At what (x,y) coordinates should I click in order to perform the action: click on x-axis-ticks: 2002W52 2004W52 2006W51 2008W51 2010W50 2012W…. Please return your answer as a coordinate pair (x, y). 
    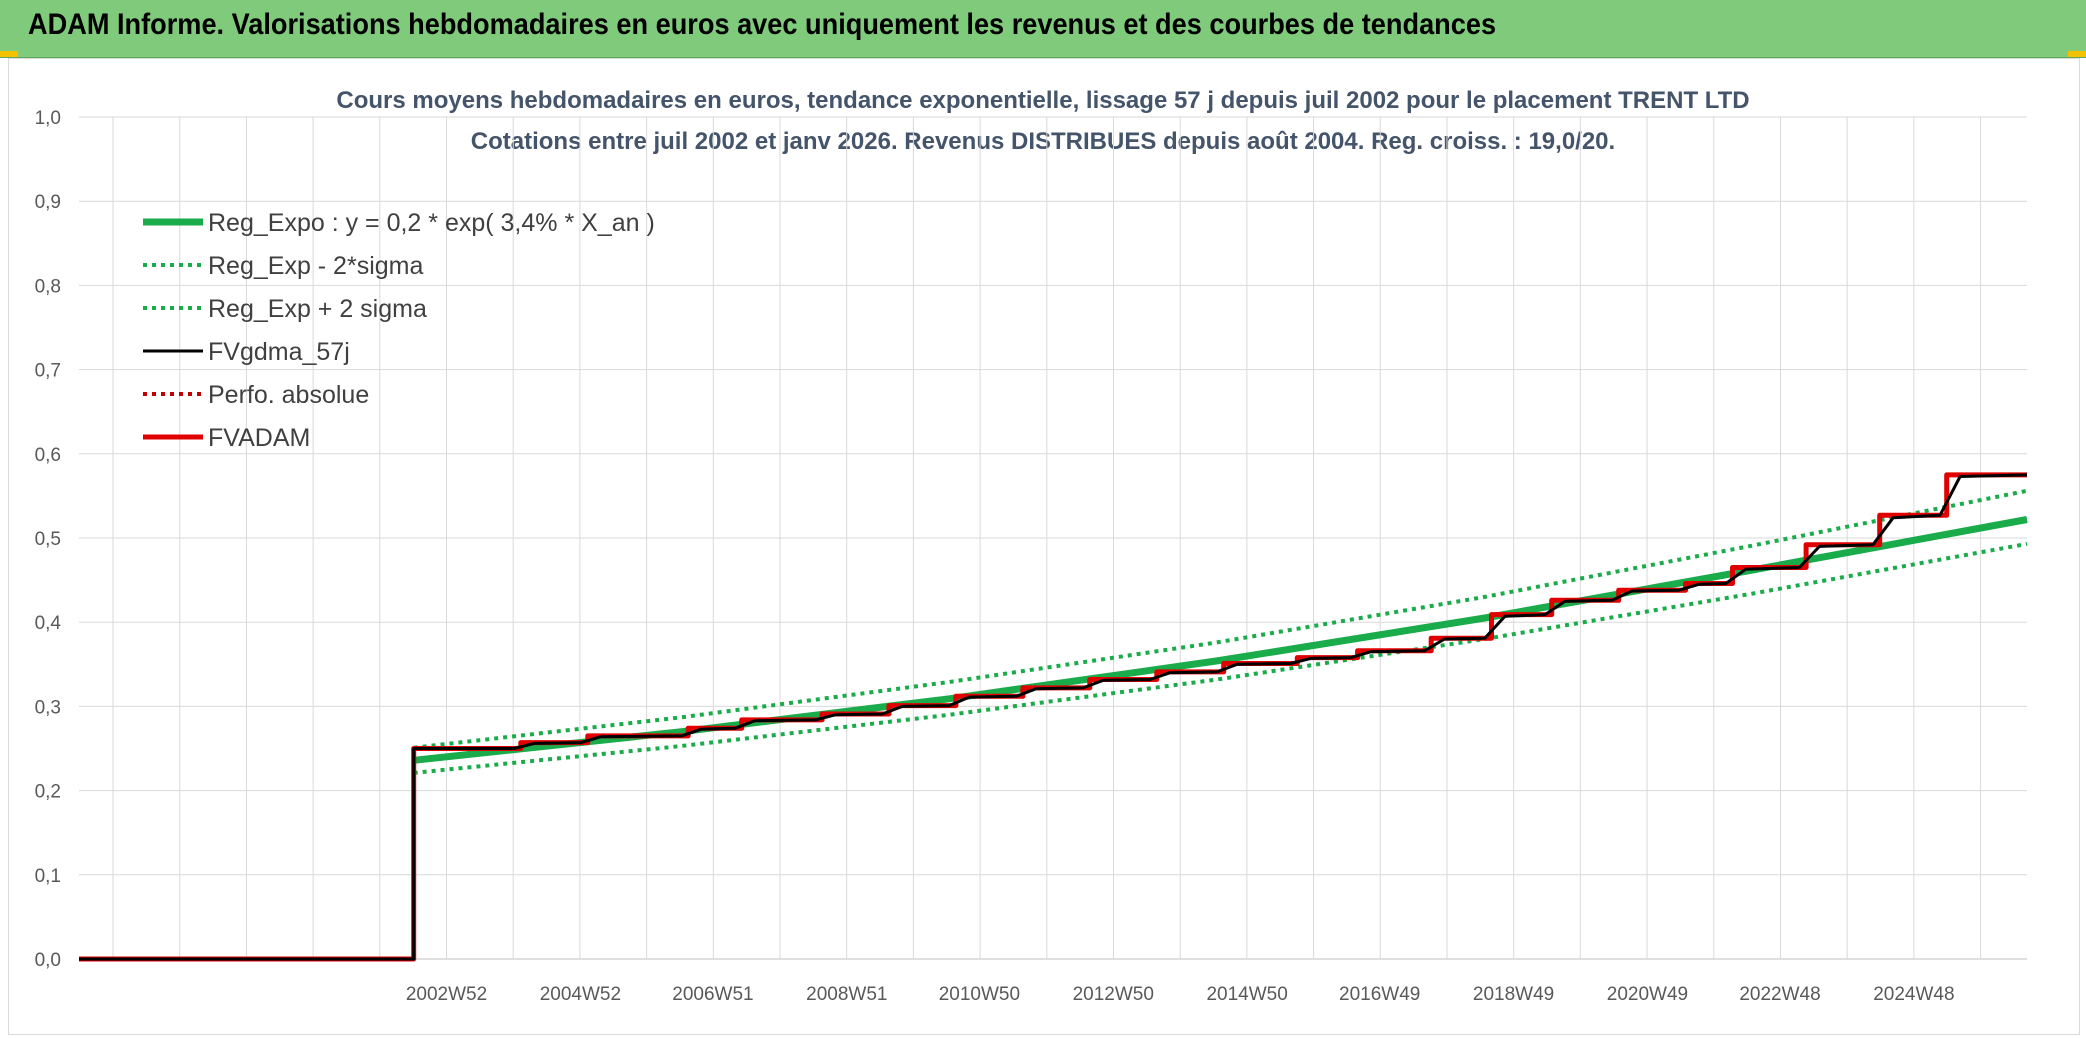
    Looking at the image, I should click on (1180, 994).